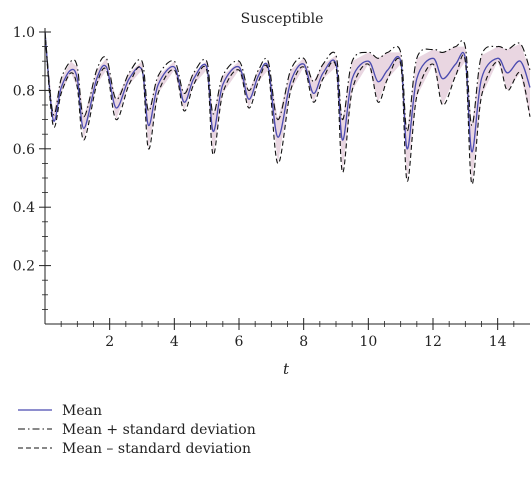  What do you see at coordinates (239, 342) in the screenshot?
I see `x-tick-label: 6` at bounding box center [239, 342].